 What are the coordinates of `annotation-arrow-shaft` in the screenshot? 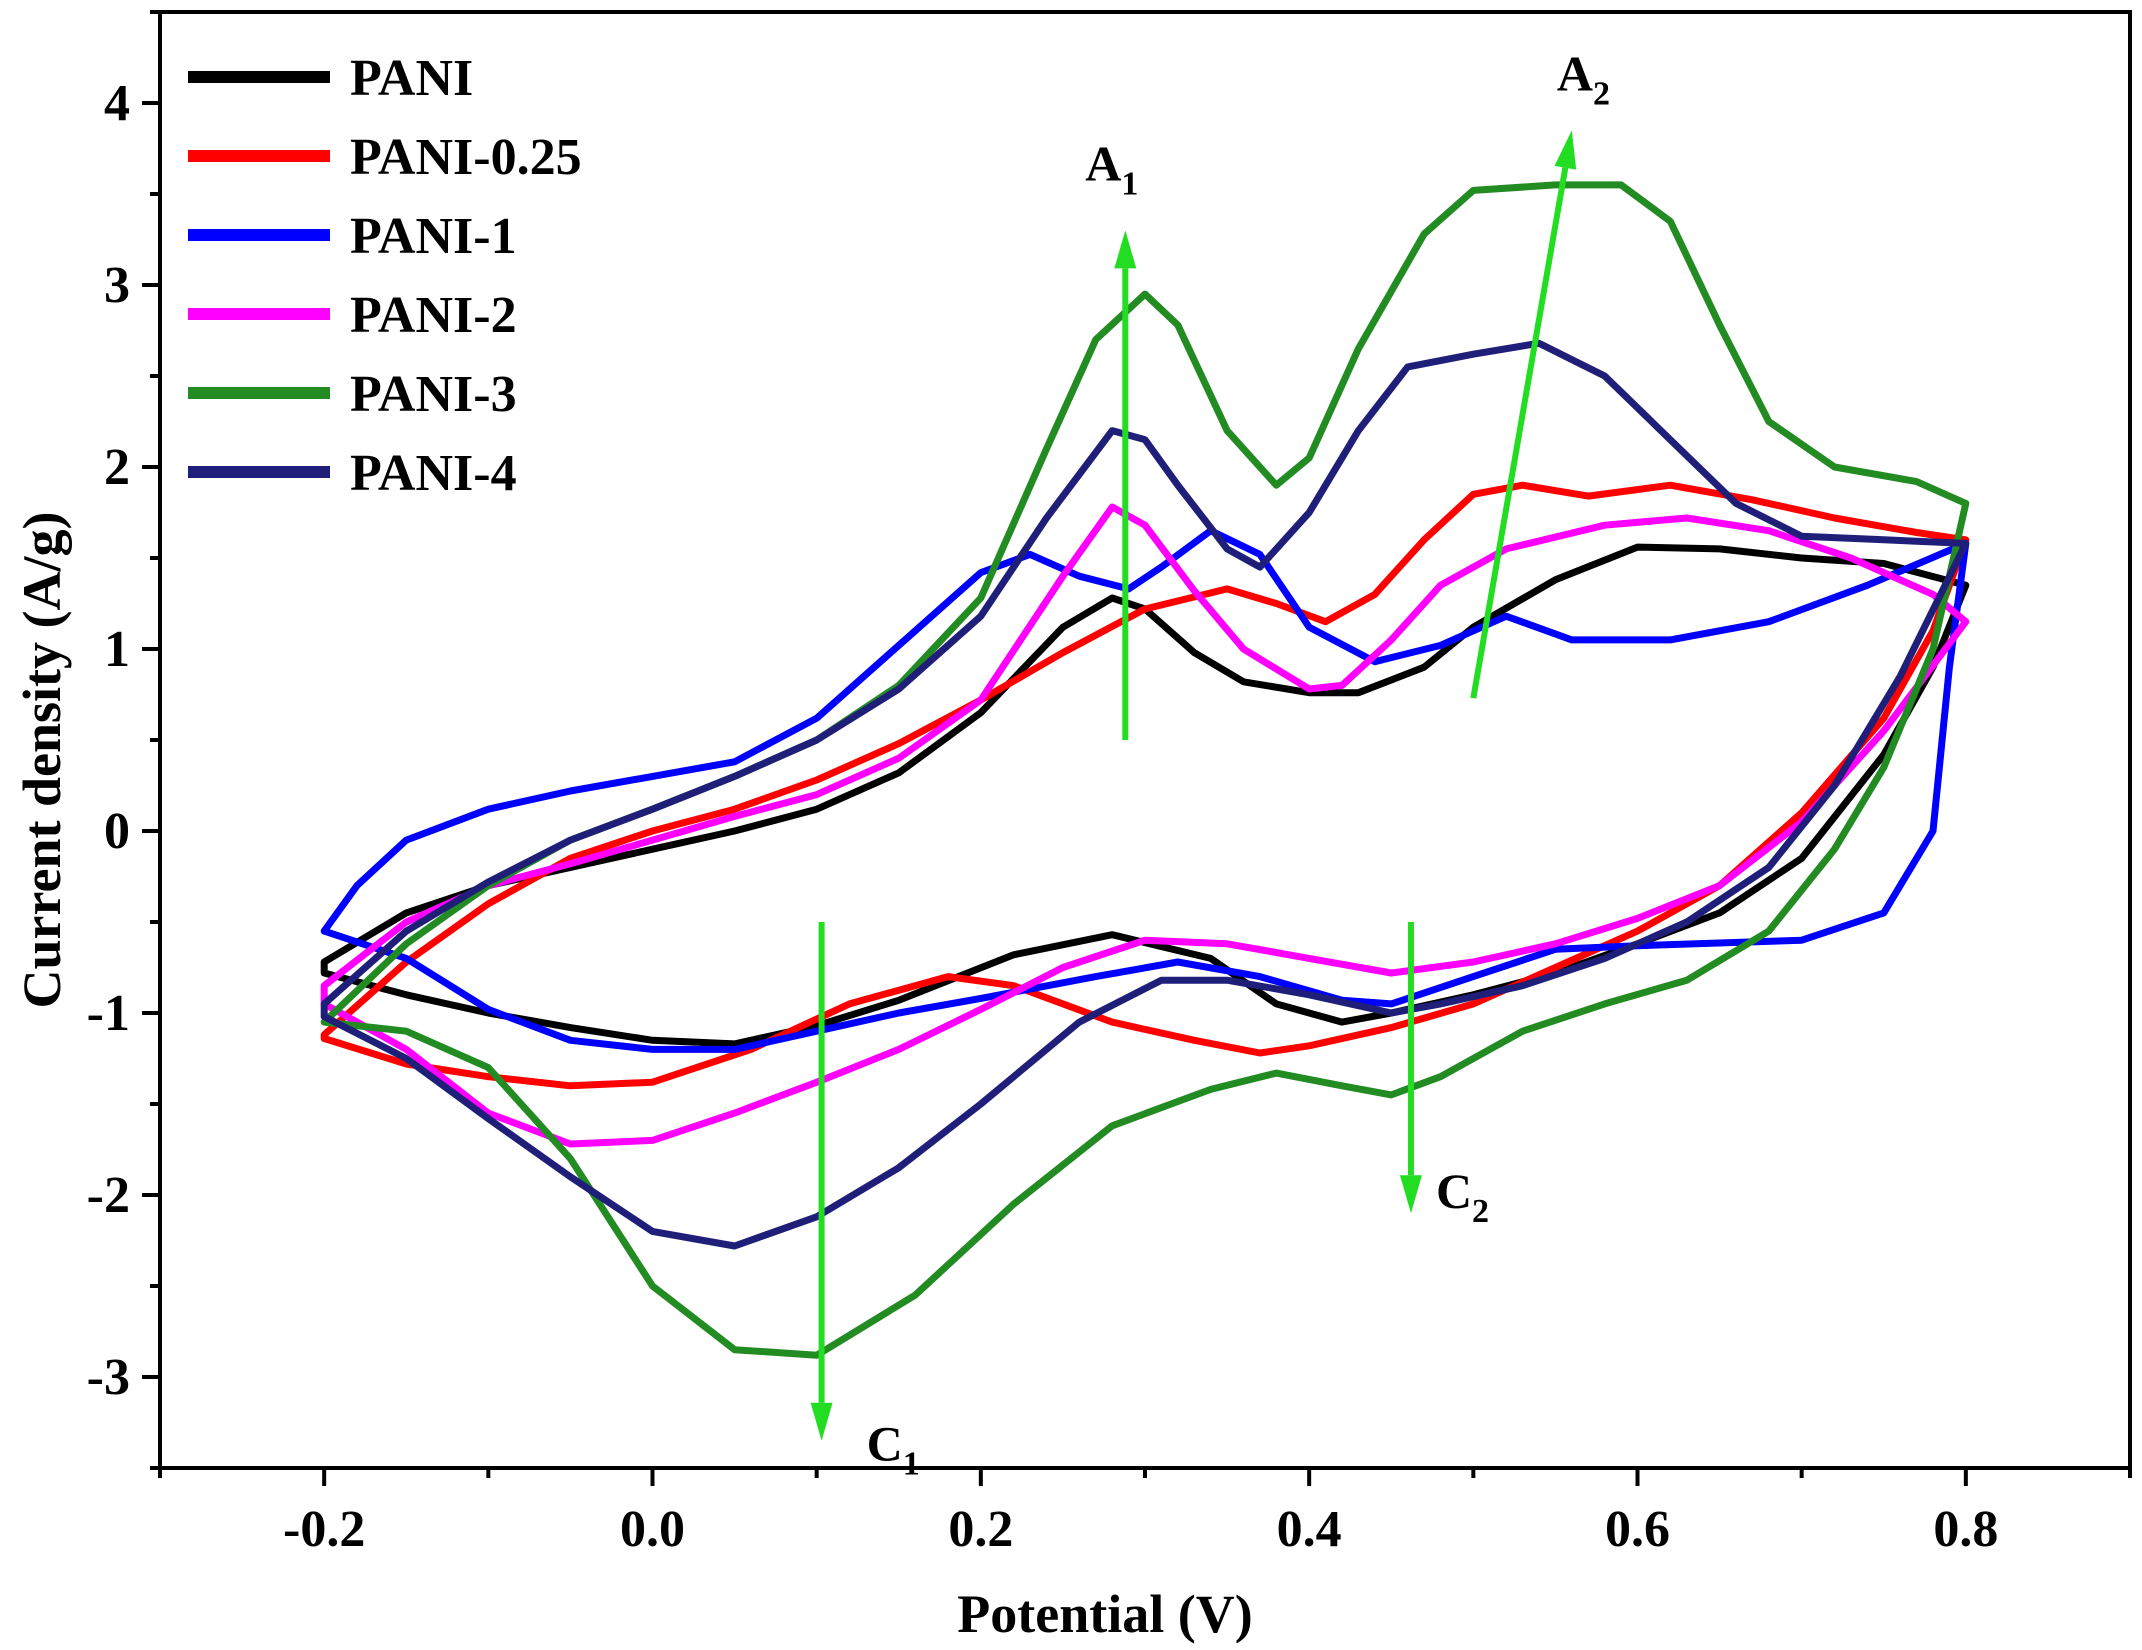 It's located at (1519, 433).